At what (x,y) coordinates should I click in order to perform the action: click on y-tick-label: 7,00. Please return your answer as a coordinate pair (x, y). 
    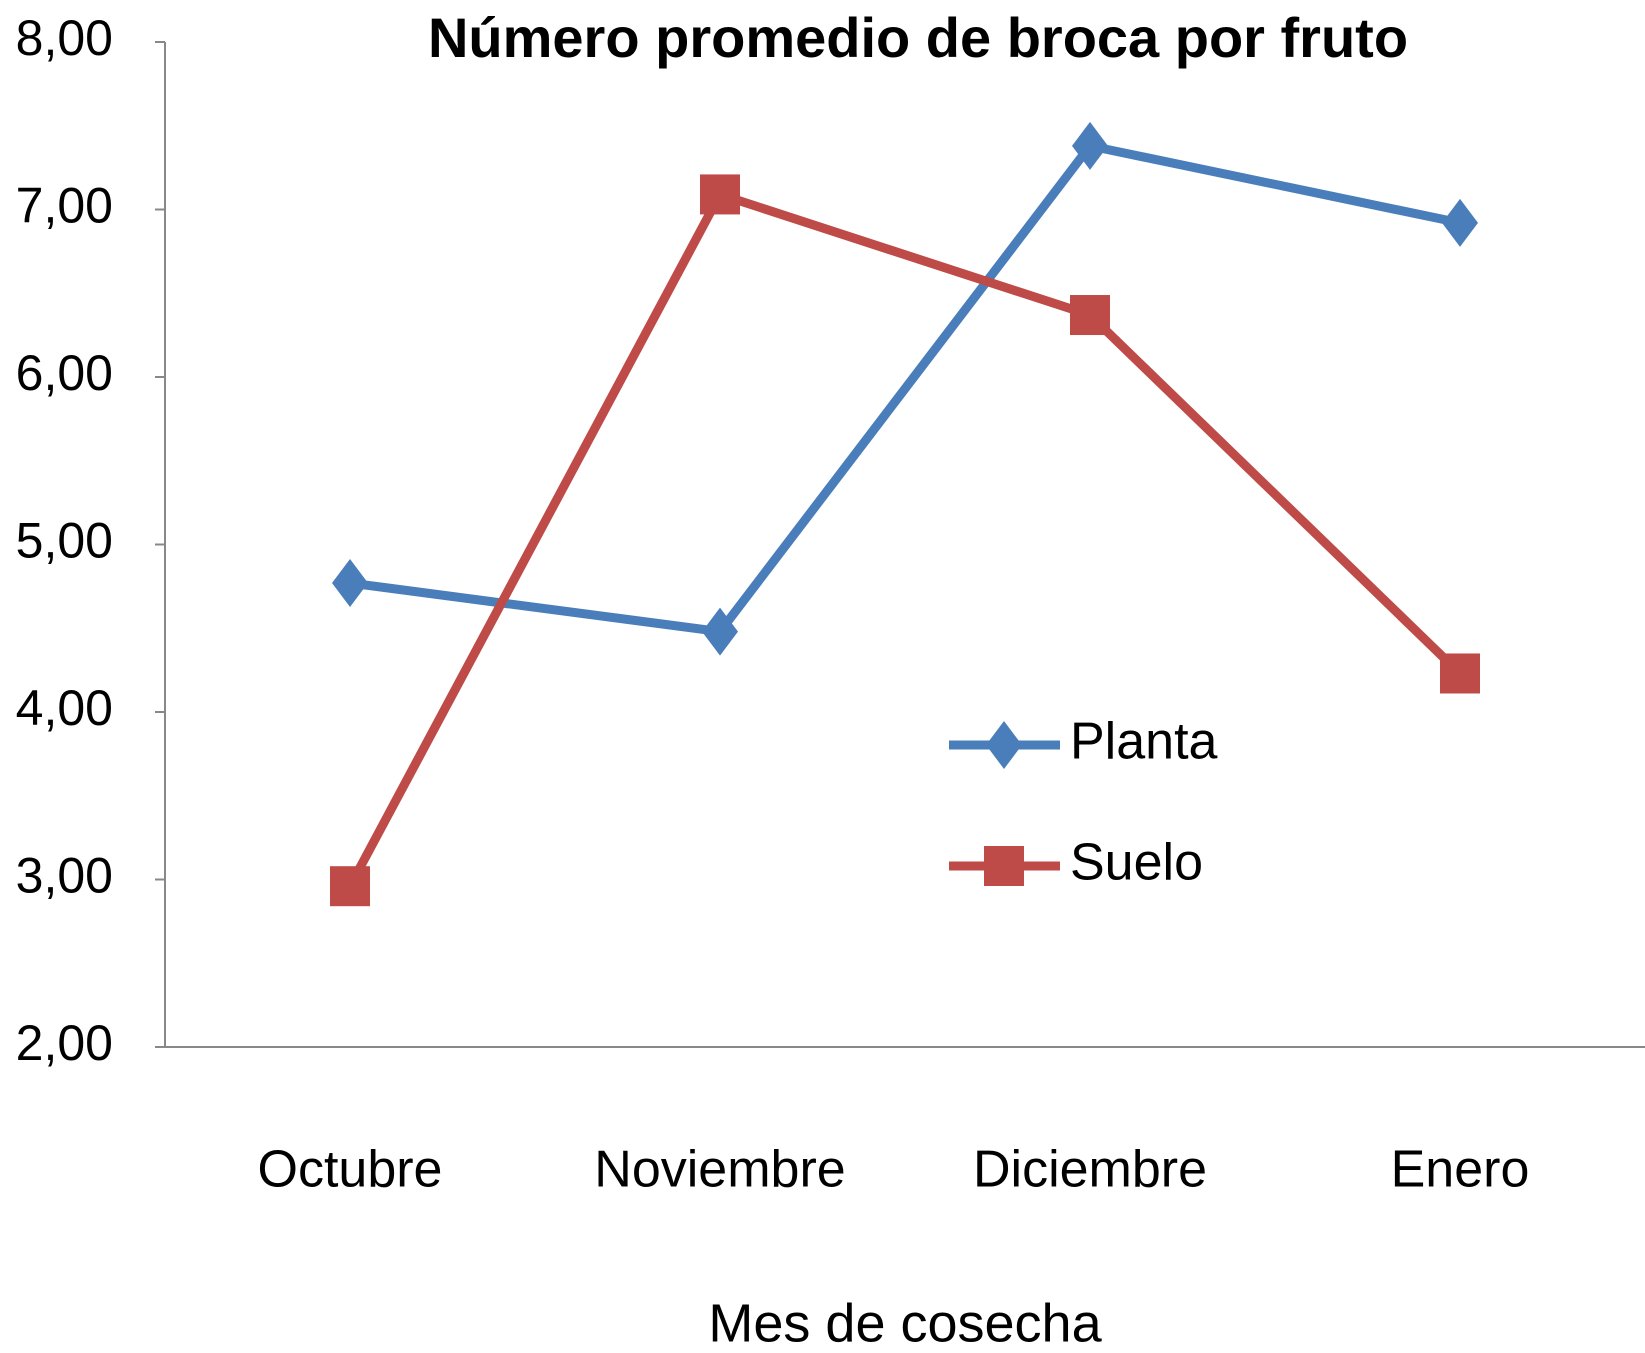
    Looking at the image, I should click on (64, 206).